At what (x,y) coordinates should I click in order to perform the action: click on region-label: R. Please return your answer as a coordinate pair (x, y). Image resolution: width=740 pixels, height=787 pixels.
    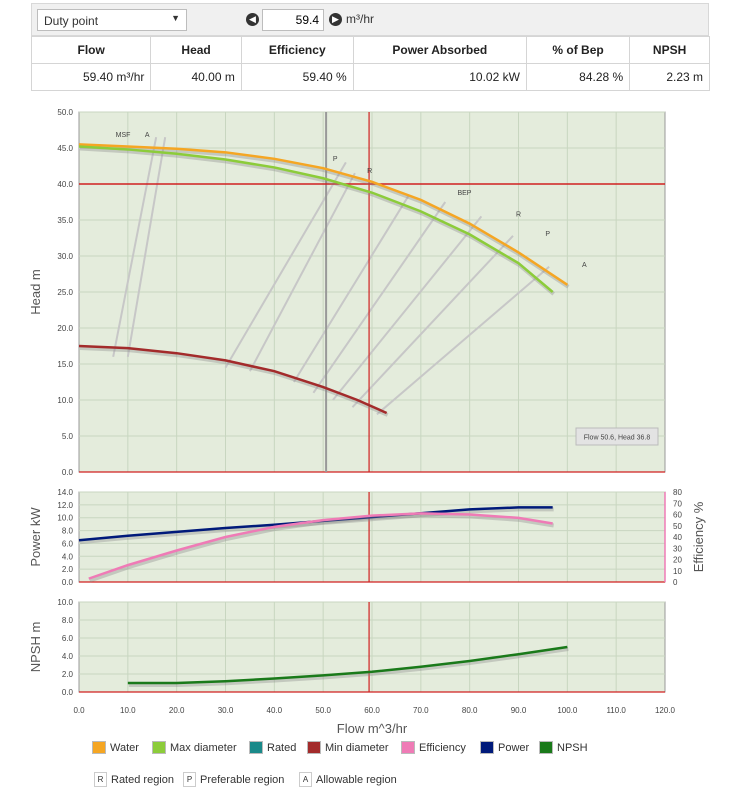
    Looking at the image, I should click on (369, 171).